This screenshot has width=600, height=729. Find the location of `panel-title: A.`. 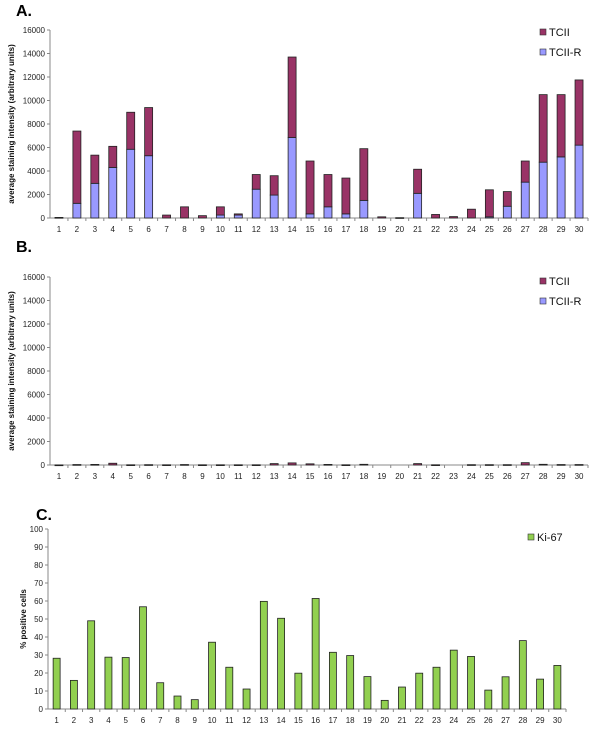

panel-title: A. is located at coordinates (24, 11).